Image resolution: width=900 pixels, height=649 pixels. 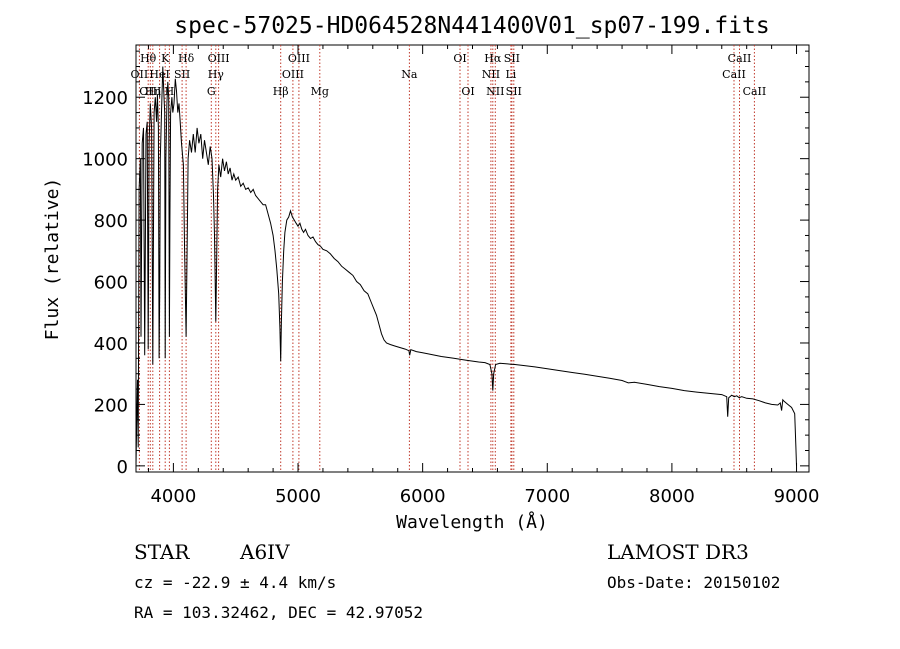 I want to click on spectral-line-label: Hθ, so click(x=148, y=58).